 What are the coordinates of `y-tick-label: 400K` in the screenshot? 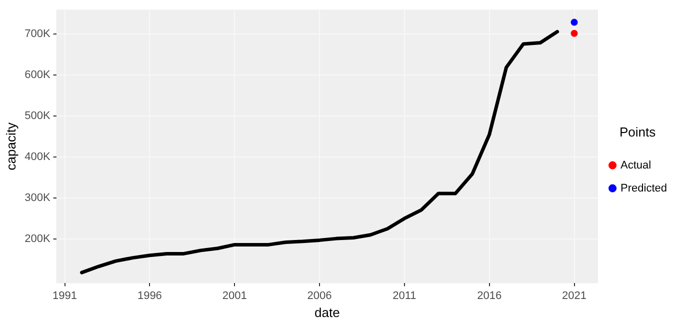 It's located at (37, 157).